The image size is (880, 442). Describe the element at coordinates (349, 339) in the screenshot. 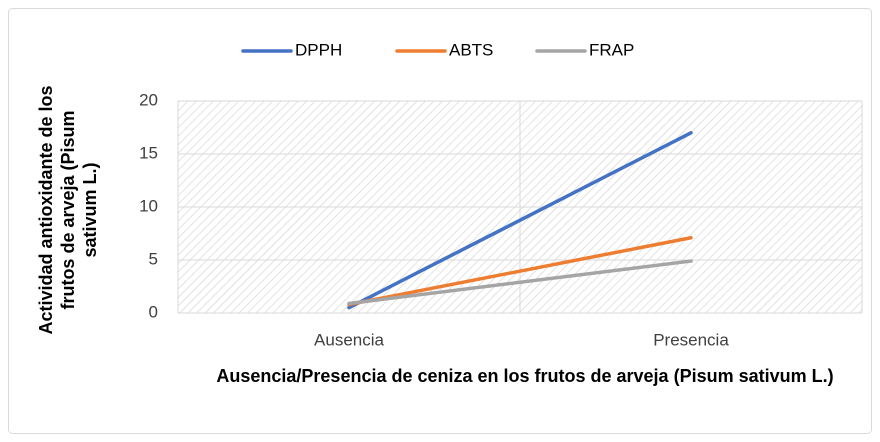

I see `x-tick-label: Ausencia` at that location.